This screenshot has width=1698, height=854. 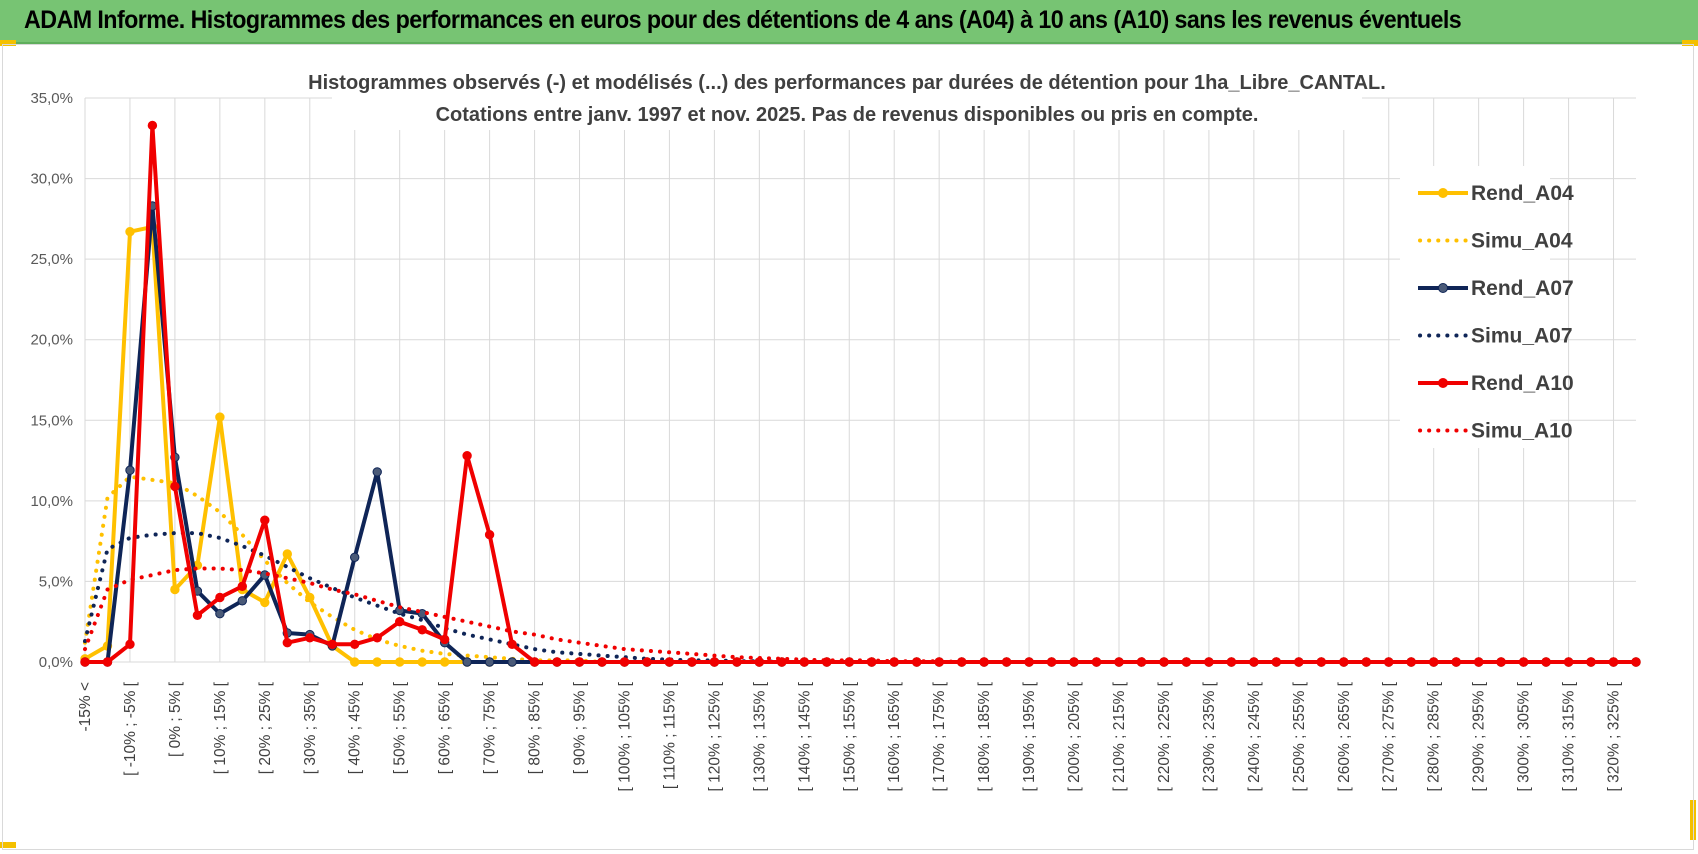 What do you see at coordinates (51, 340) in the screenshot?
I see `y-tick-label: 20,0%` at bounding box center [51, 340].